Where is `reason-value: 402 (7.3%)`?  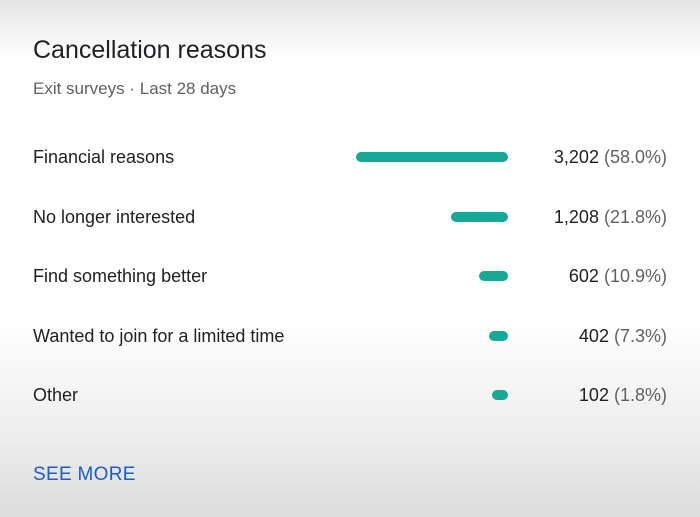
reason-value: 402 (7.3%) is located at coordinates (623, 336).